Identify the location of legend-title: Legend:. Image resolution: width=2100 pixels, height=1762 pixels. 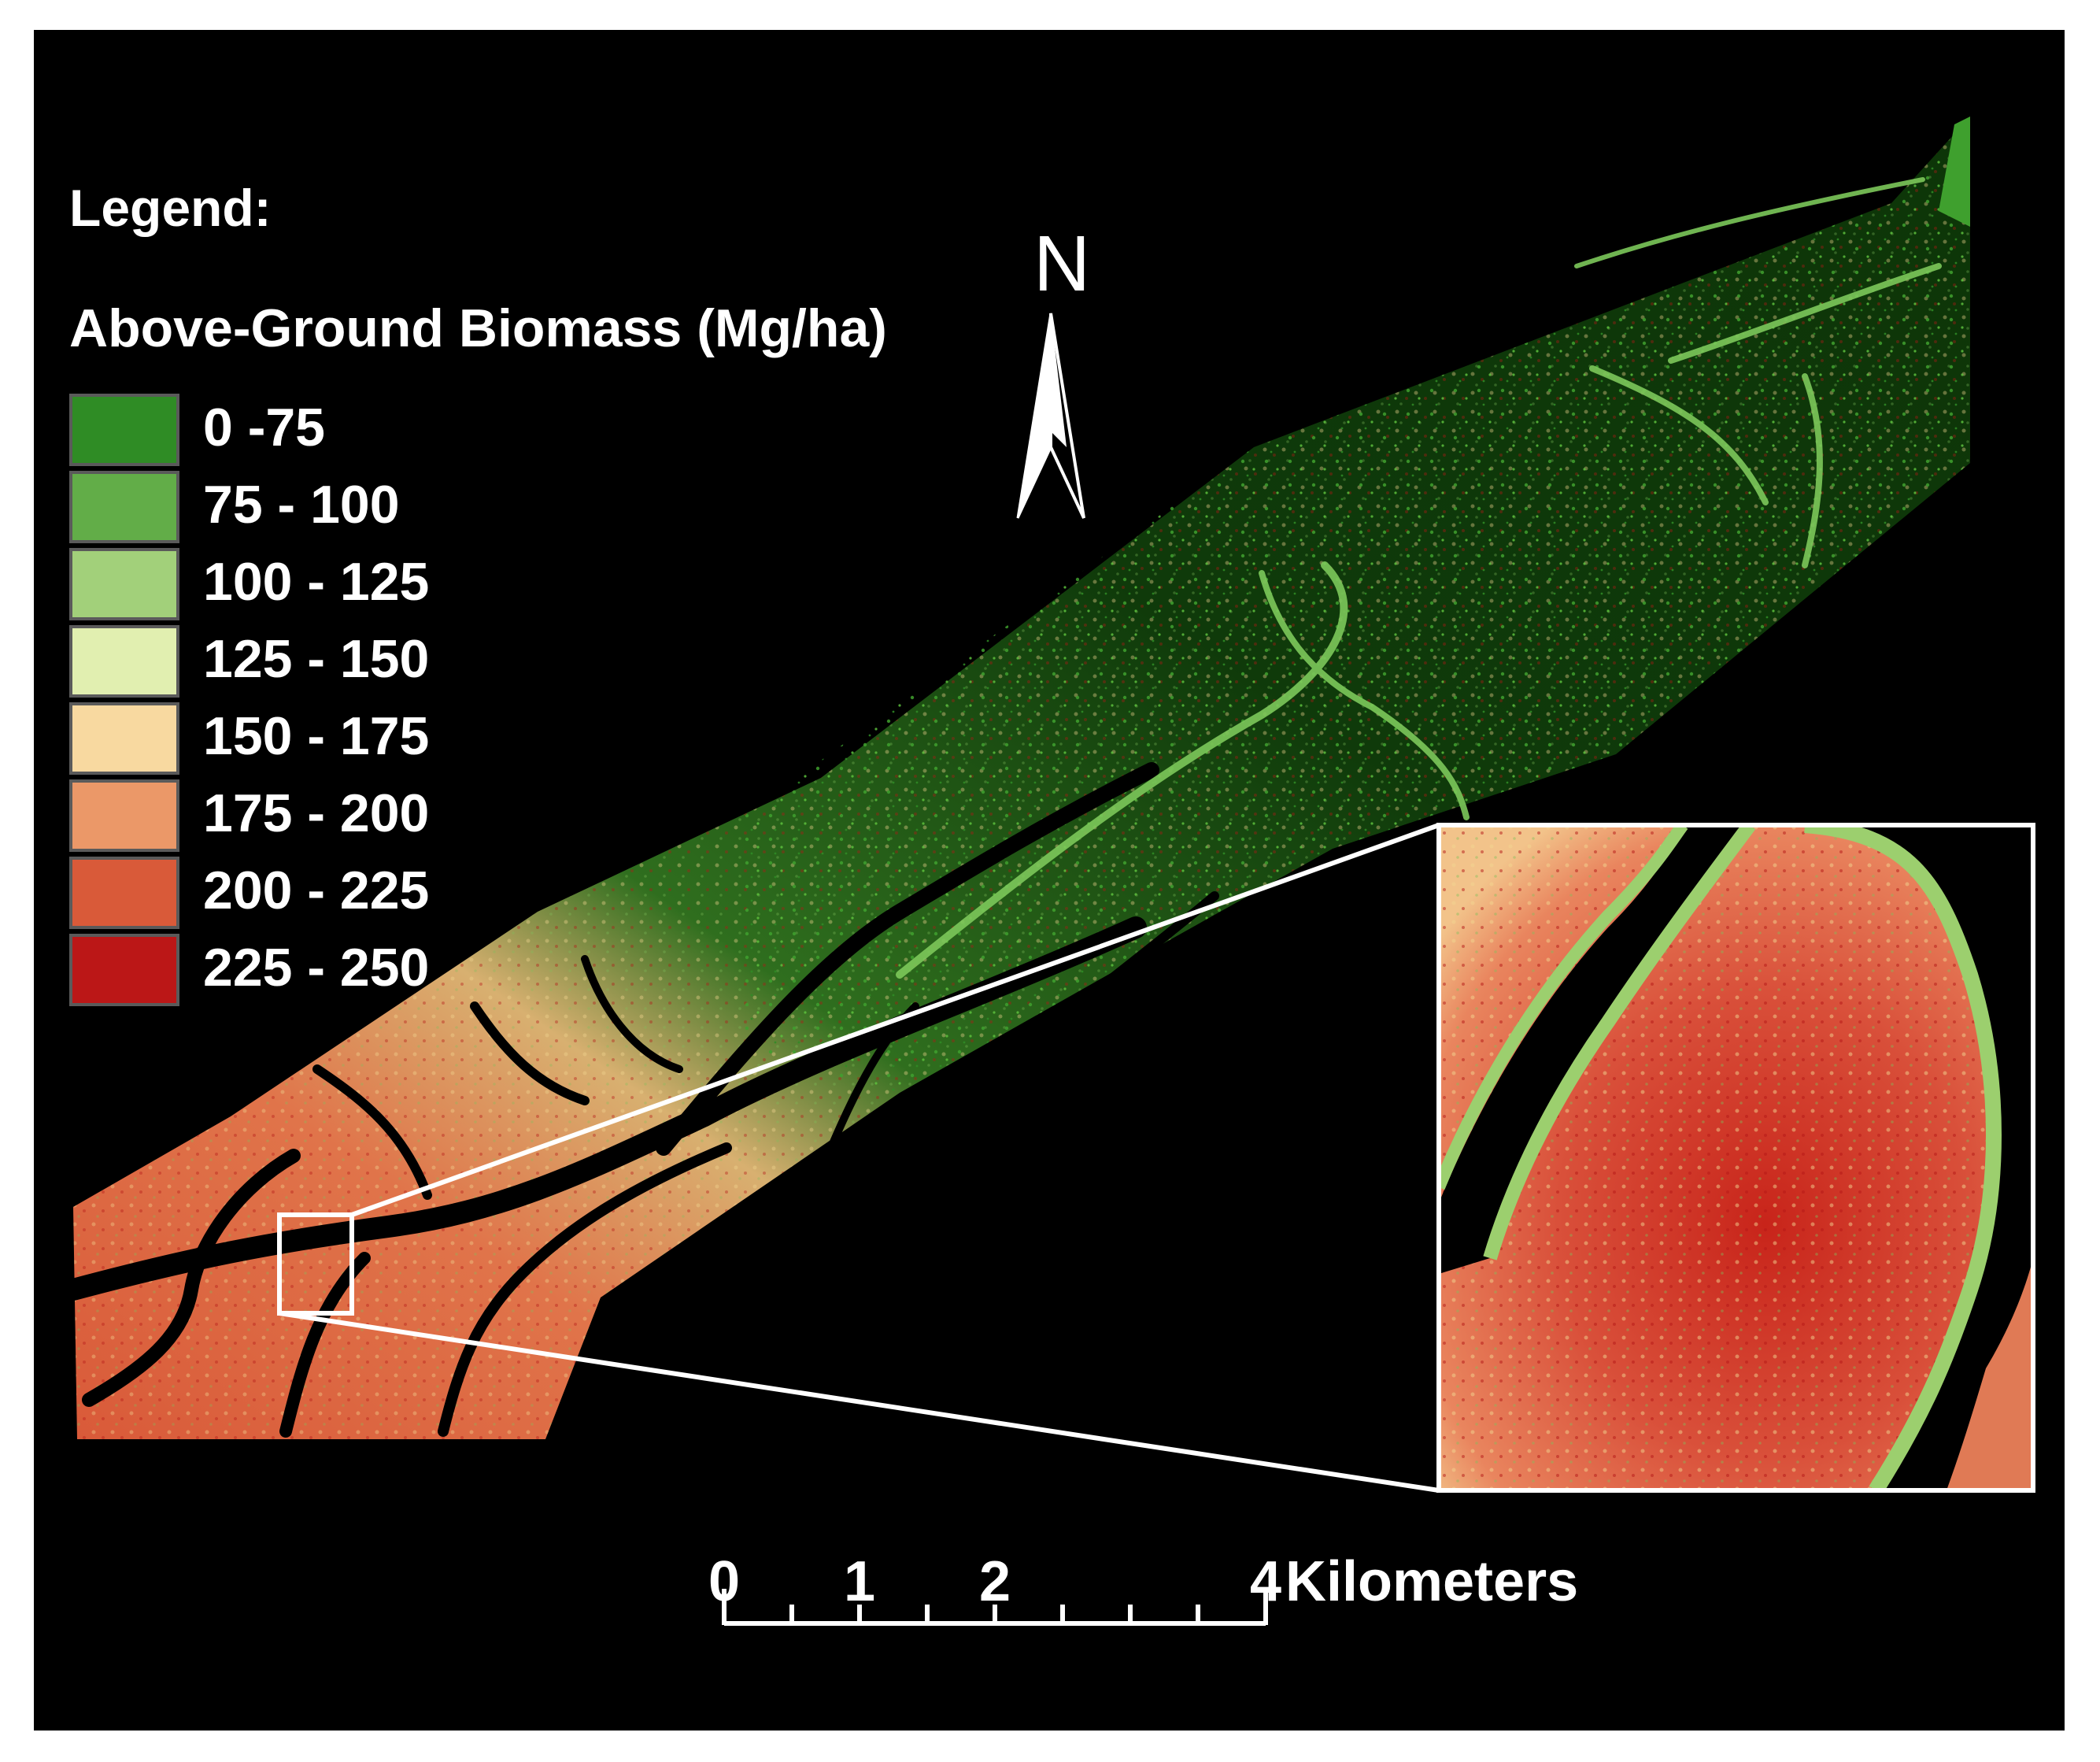
(170, 208).